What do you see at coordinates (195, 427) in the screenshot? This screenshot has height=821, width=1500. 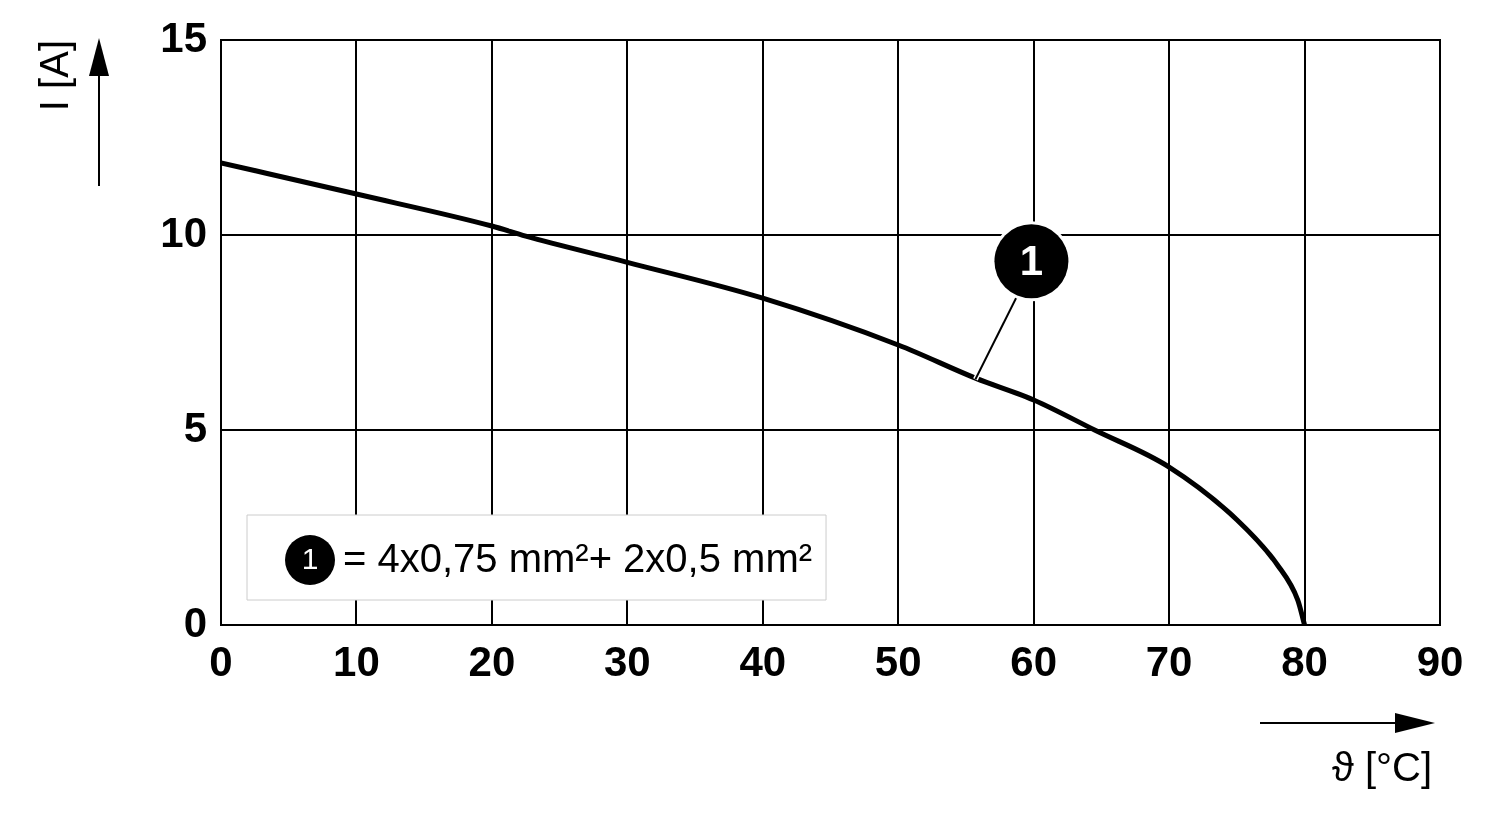 I see `y-tick-label: 5` at bounding box center [195, 427].